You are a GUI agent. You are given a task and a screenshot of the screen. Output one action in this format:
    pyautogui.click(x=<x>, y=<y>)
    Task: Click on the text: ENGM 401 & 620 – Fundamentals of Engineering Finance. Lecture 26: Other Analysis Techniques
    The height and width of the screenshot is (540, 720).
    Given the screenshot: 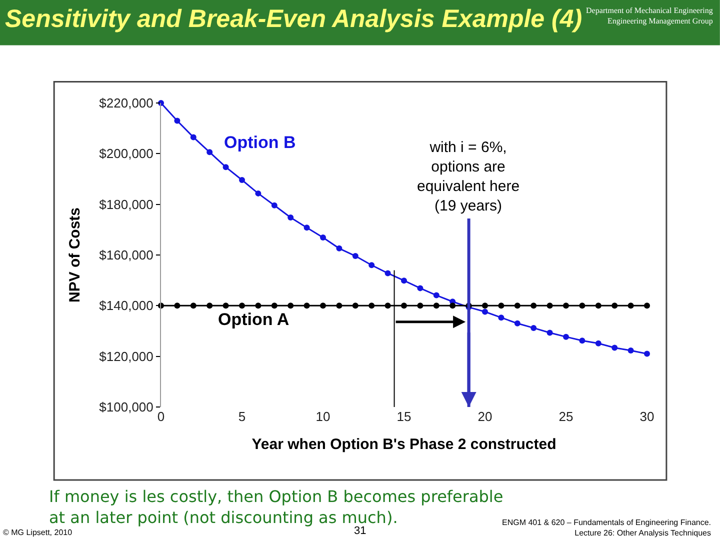 What is the action you would take?
    pyautogui.click(x=607, y=528)
    